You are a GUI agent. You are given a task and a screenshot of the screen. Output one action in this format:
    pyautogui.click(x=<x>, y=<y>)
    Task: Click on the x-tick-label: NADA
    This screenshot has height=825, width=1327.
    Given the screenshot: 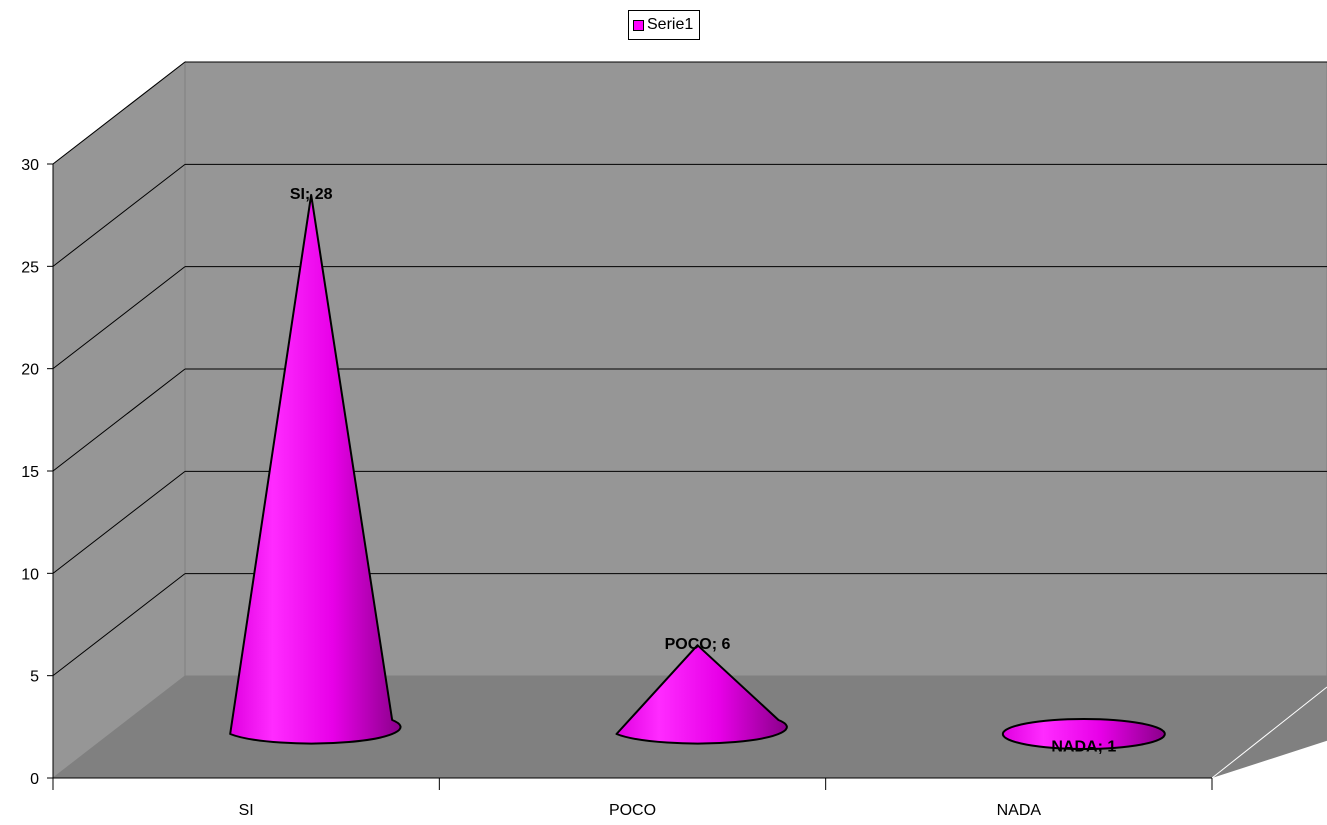 What is the action you would take?
    pyautogui.click(x=1019, y=810)
    